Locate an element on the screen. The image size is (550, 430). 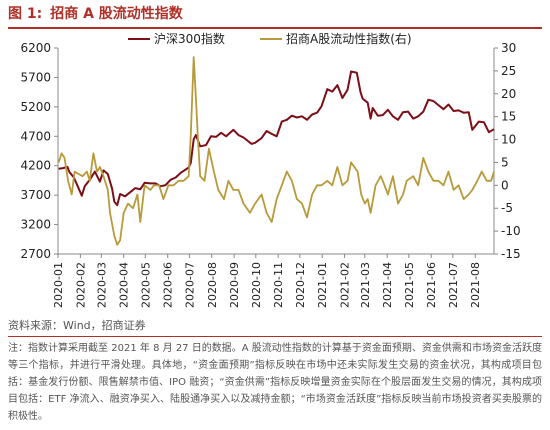
x-axis-tick-label: 2020-03 is located at coordinates (101, 285).